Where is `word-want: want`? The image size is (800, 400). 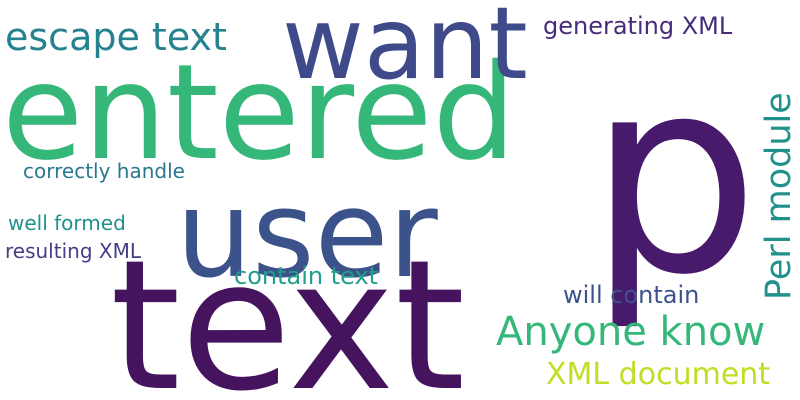
word-want: want is located at coordinates (405, 51).